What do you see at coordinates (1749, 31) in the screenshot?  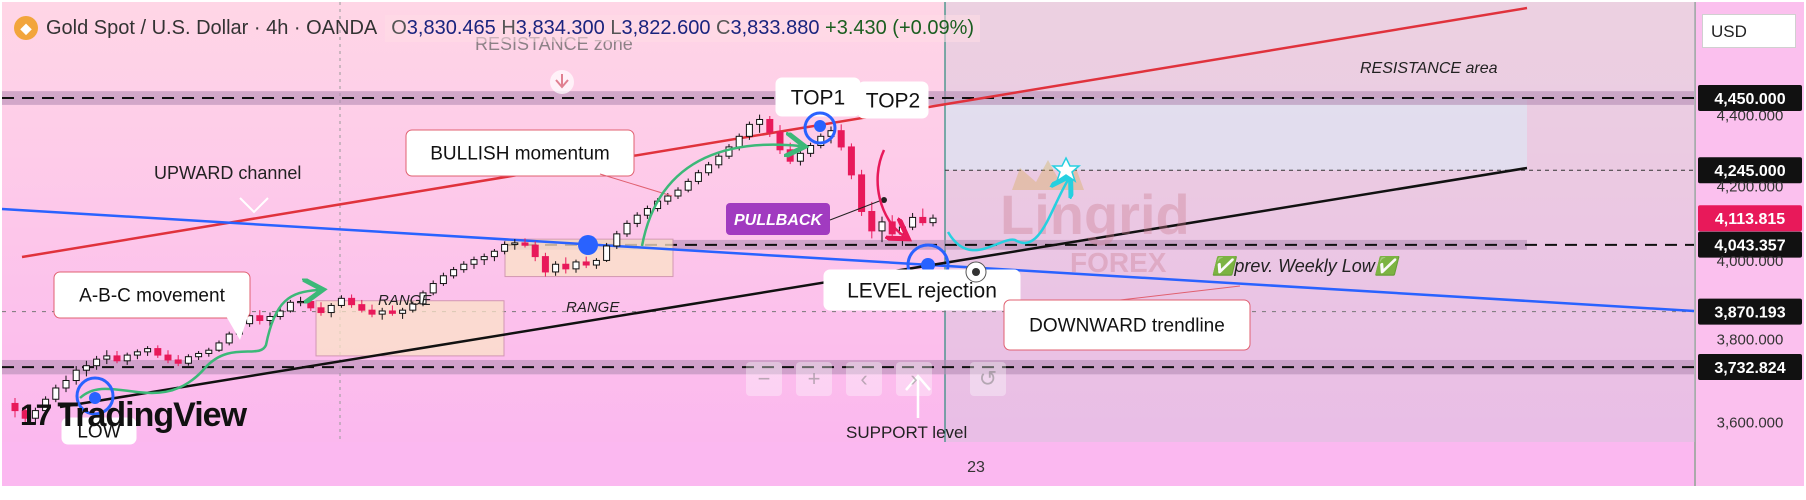 I see `currency-selector: USD` at bounding box center [1749, 31].